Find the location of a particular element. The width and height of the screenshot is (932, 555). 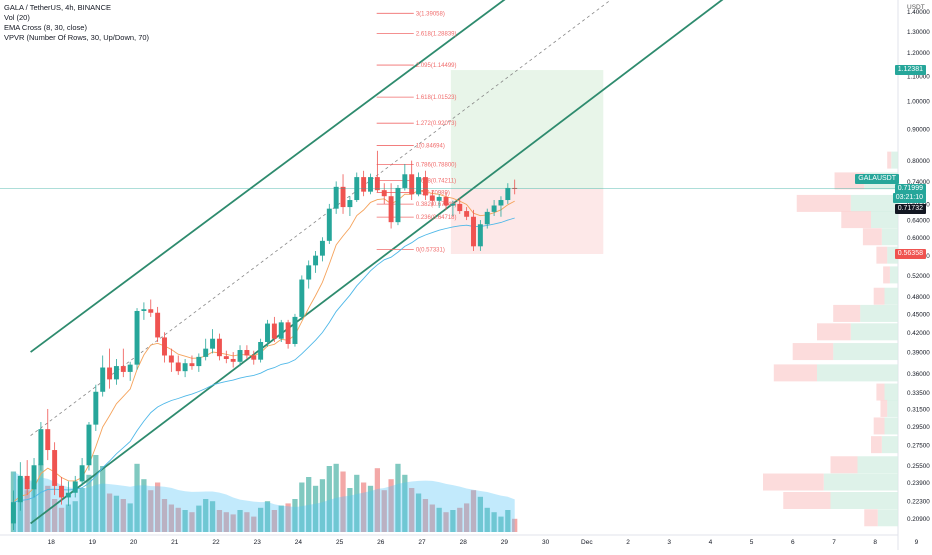

price-tag: 1.12381 is located at coordinates (910, 70).